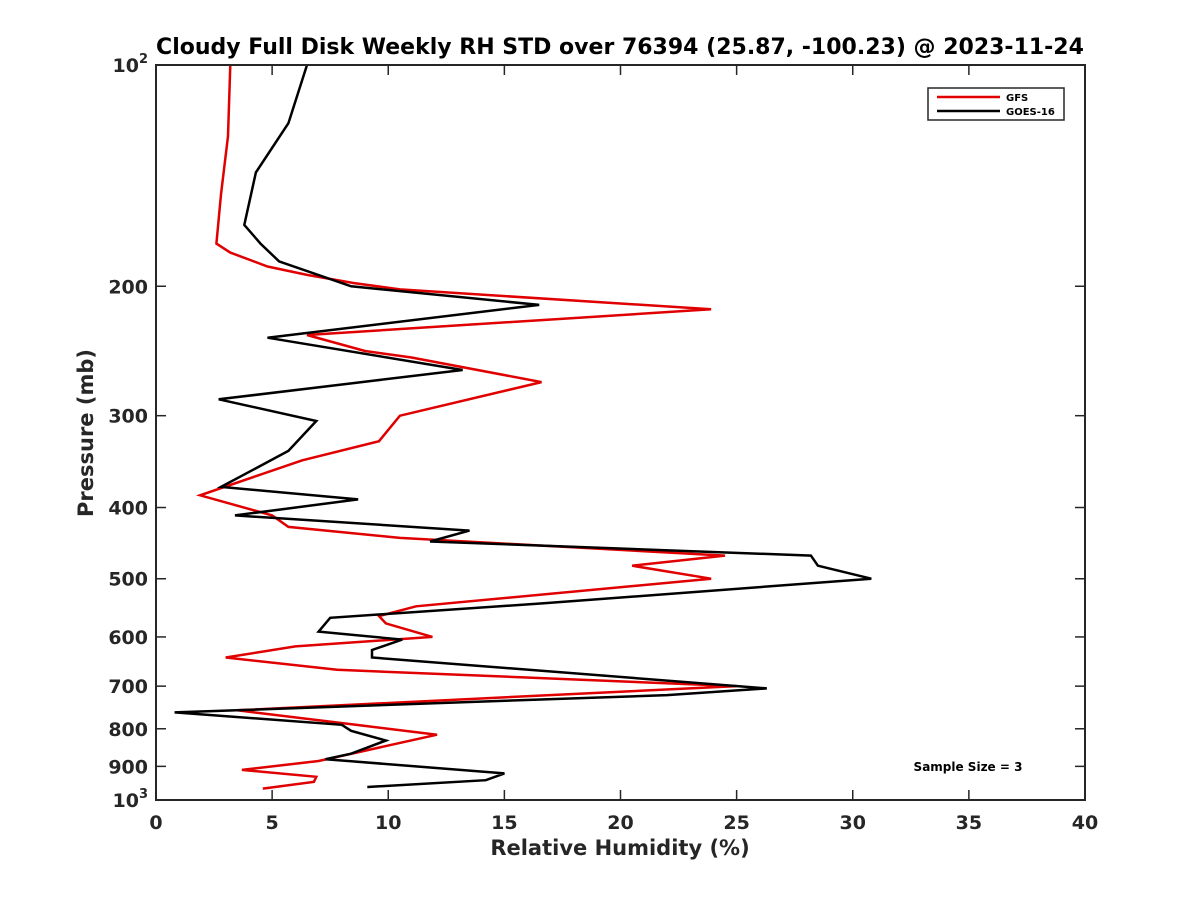 The image size is (1200, 900). Describe the element at coordinates (155, 823) in the screenshot. I see `x-tick-label: 0` at that location.